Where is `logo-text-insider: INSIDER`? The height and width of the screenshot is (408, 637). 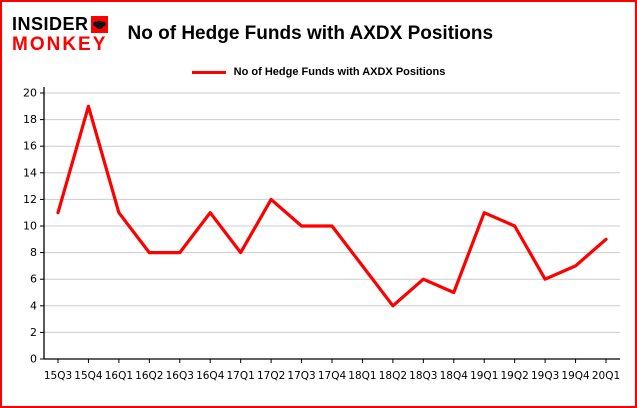 logo-text-insider: INSIDER is located at coordinates (50, 23).